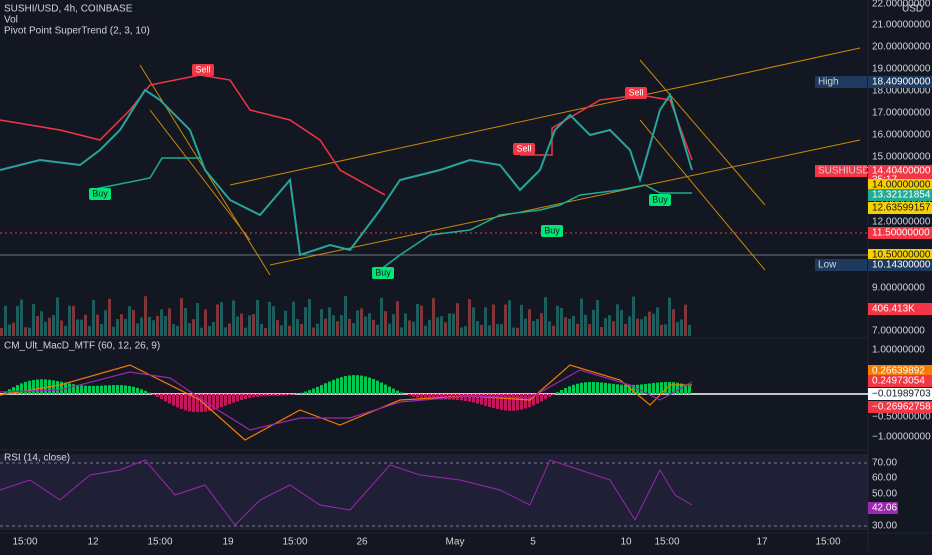 This screenshot has width=932, height=555. Describe the element at coordinates (893, 309) in the screenshot. I see `tag-value: 406.413K` at that location.